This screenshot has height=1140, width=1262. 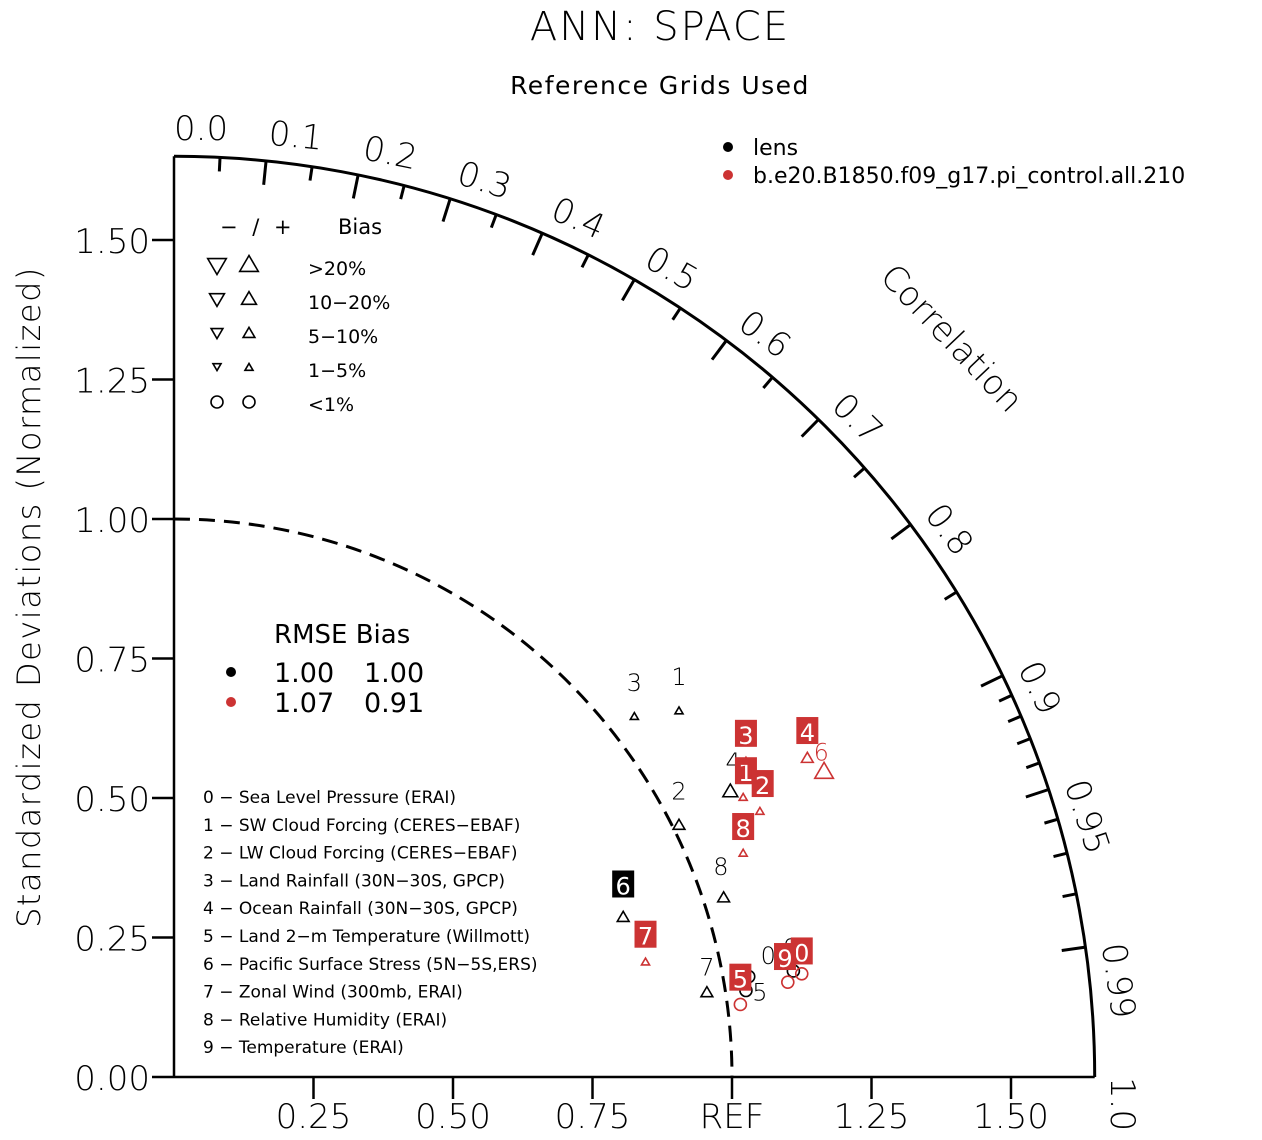 I want to click on point-lens-3: 3, so click(x=634, y=695).